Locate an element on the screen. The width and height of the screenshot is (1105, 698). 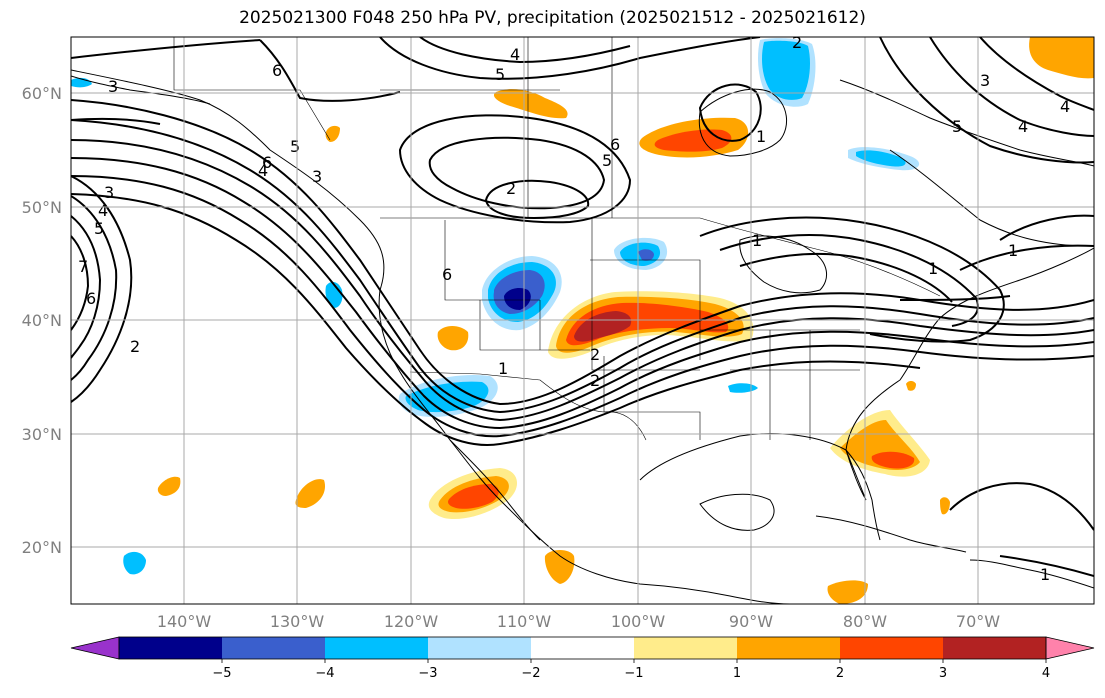
colorbar-extend-max is located at coordinates (1070, 648).